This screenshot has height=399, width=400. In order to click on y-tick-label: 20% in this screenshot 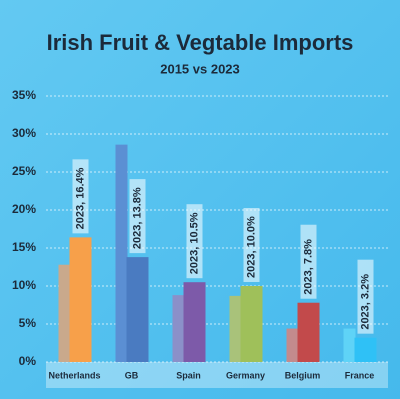, I will do `click(24, 209)`.